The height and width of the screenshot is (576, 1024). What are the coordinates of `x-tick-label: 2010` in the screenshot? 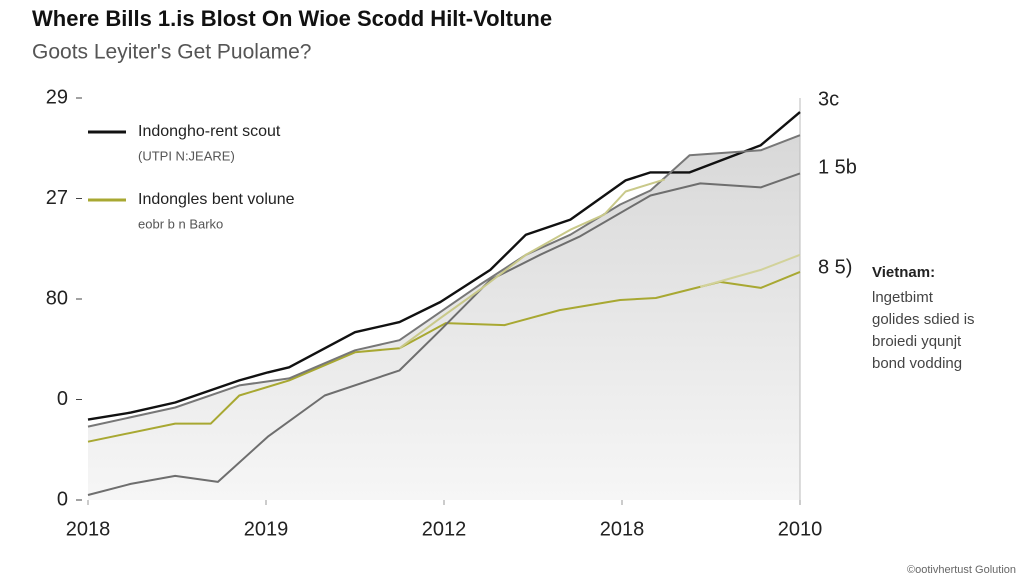 It's located at (800, 529).